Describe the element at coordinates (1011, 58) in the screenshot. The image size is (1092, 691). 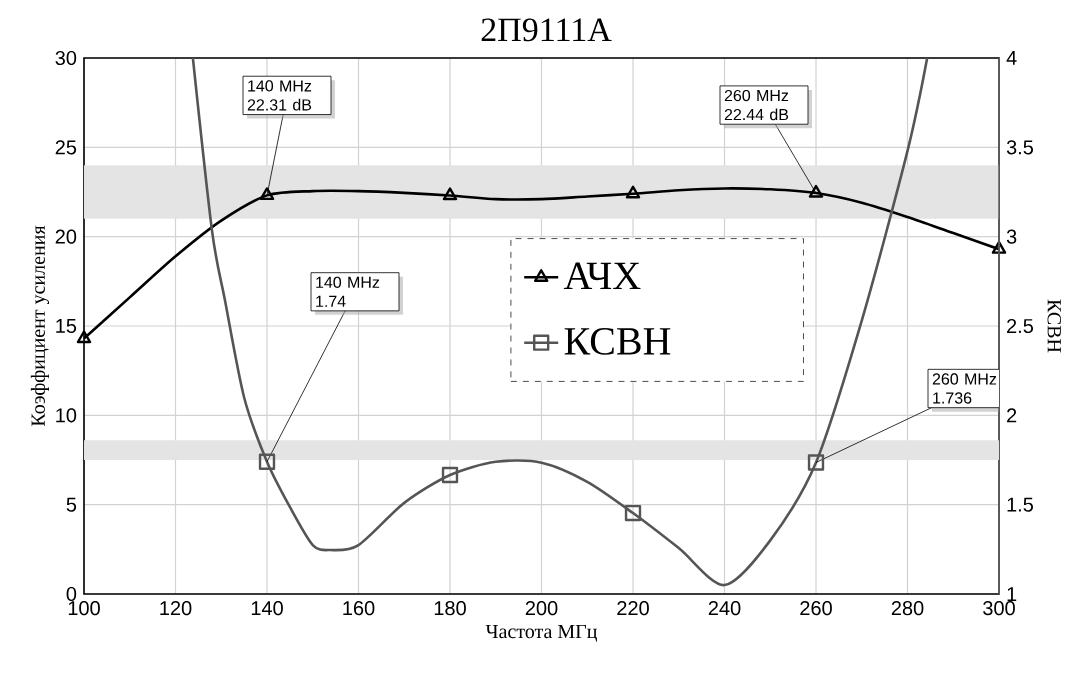
I see `y2-tick-label: 4` at that location.